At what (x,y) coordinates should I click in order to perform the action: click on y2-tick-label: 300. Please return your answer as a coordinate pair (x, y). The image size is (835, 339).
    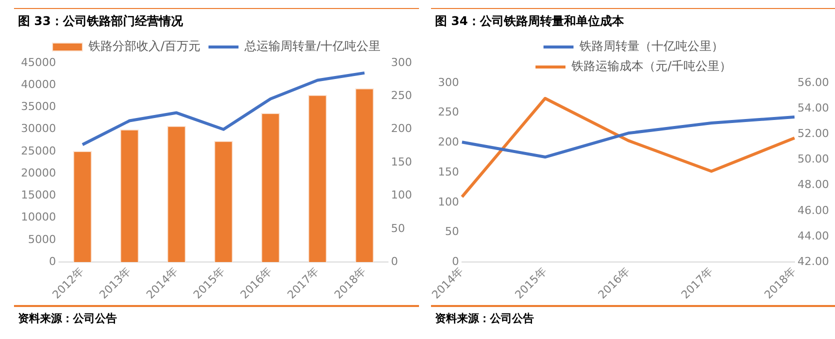
    Looking at the image, I should click on (401, 62).